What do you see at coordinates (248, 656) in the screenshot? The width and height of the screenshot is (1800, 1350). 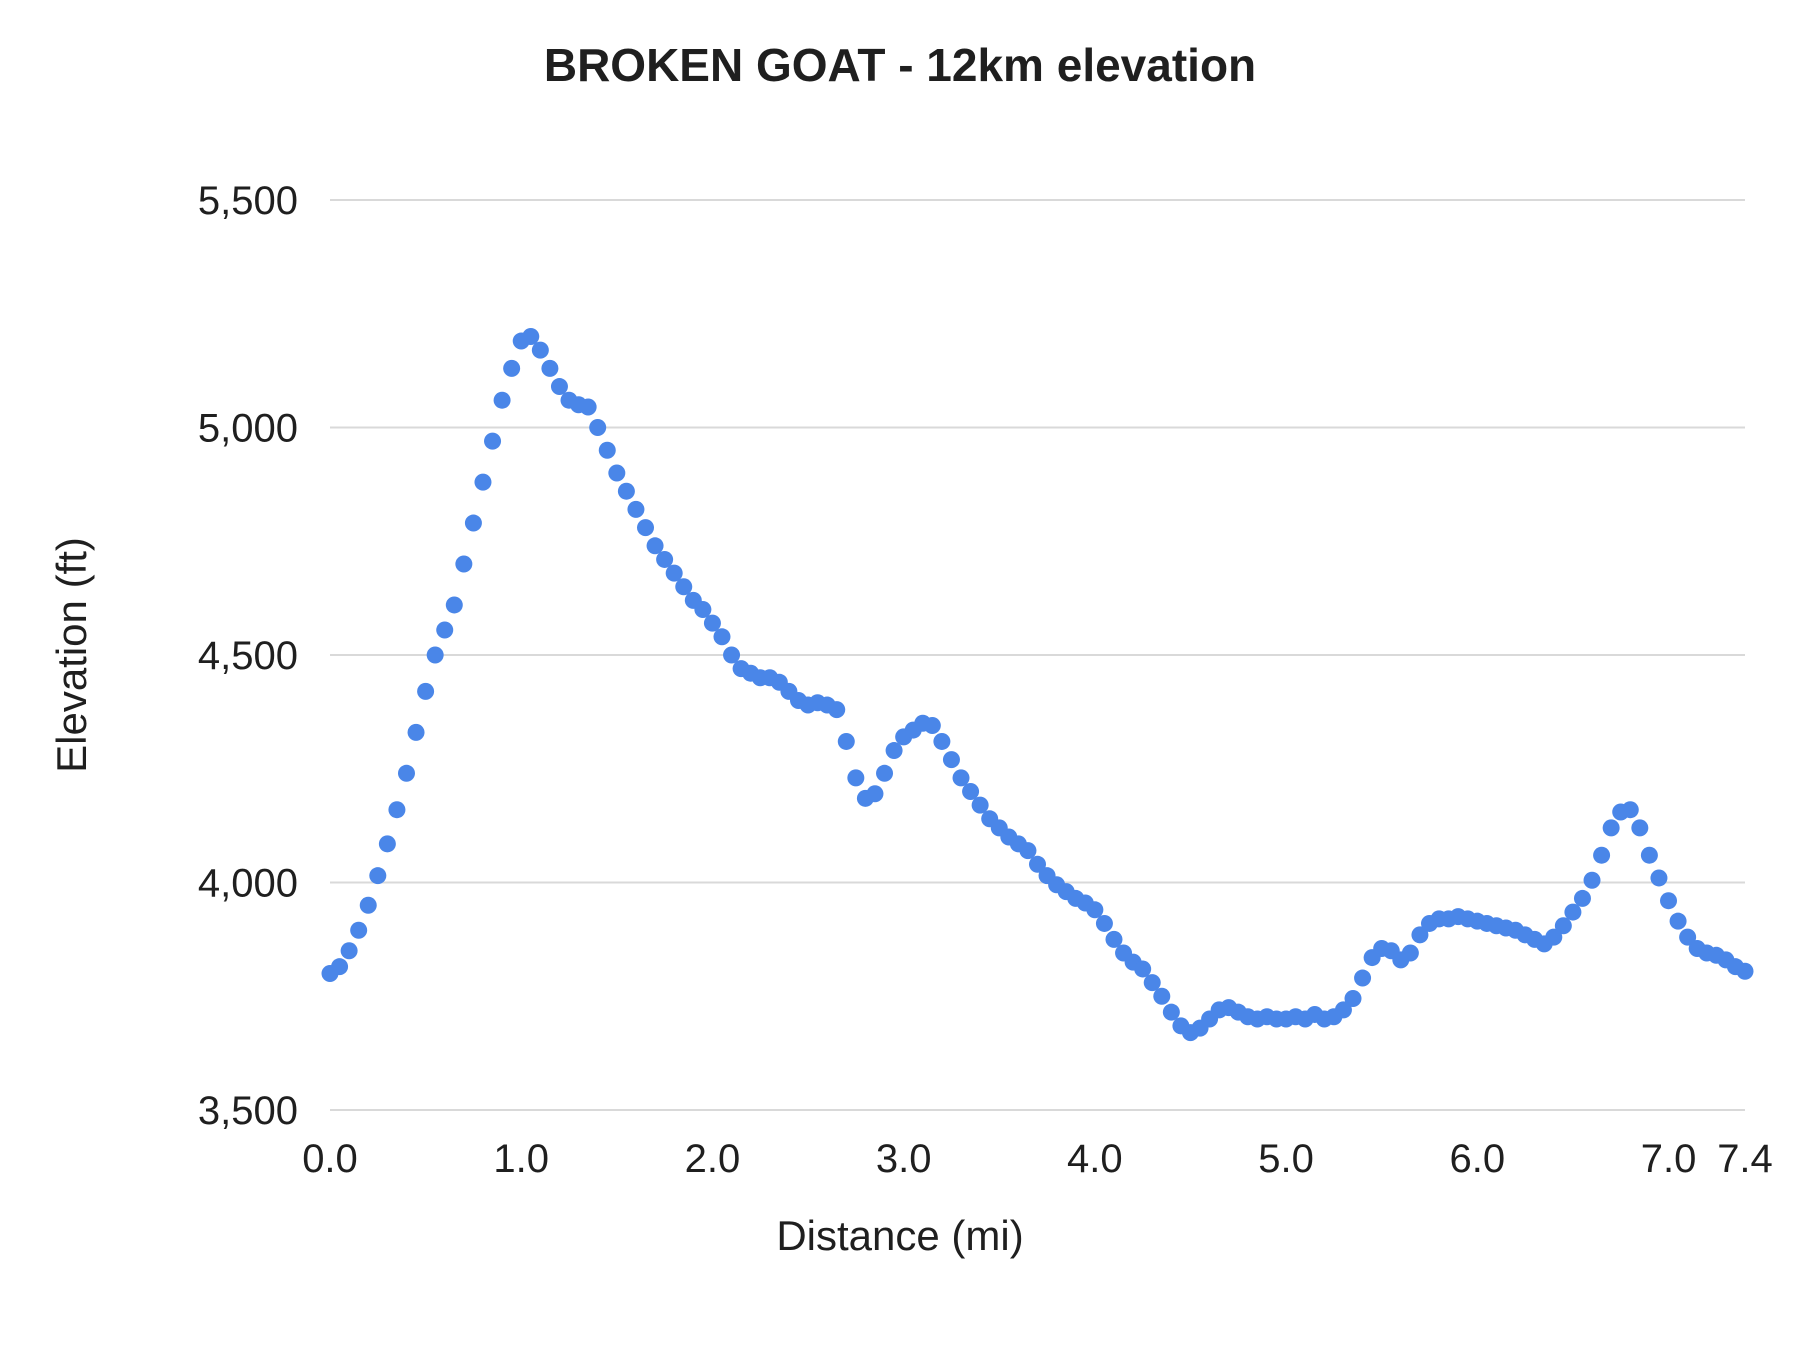 I see `y-tick-label: 4,500` at bounding box center [248, 656].